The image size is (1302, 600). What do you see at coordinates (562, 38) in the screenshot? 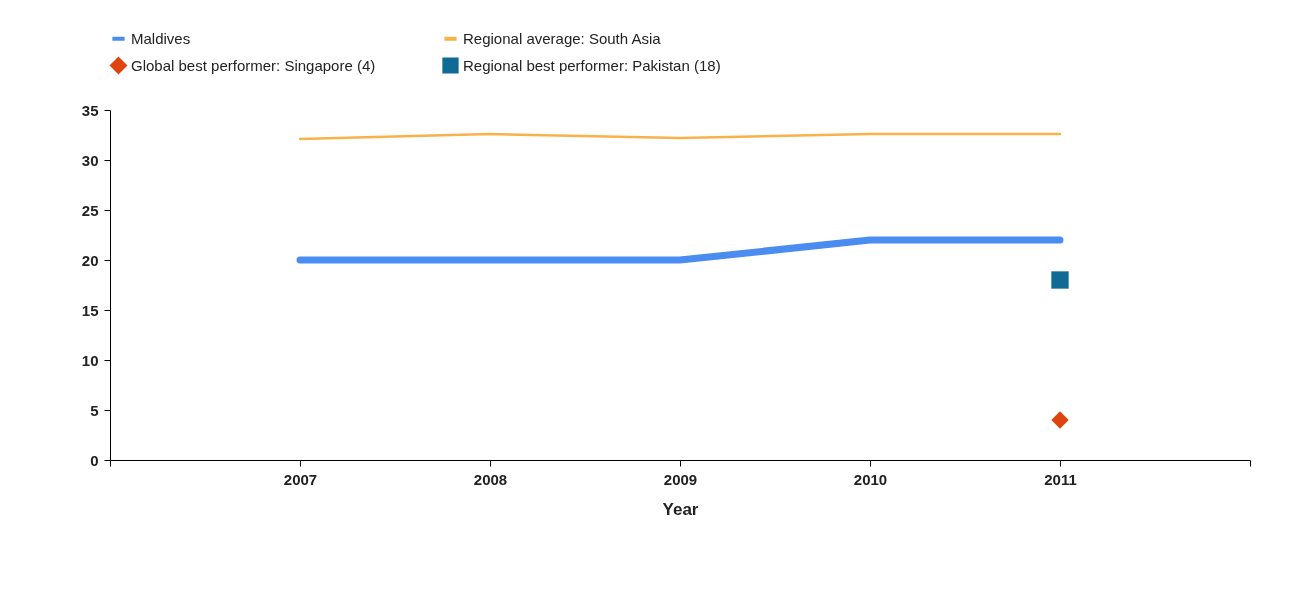
I see `legend-label: Regional average: South Asia` at bounding box center [562, 38].